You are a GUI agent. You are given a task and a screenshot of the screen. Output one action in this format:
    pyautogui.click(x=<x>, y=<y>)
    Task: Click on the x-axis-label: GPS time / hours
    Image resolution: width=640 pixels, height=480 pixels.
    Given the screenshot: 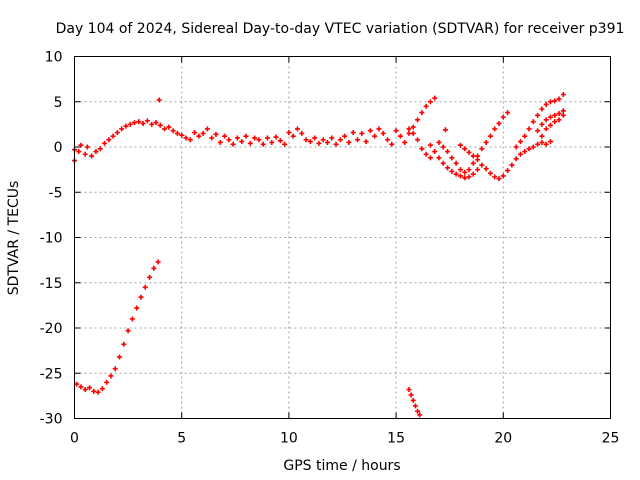 What is the action you would take?
    pyautogui.click(x=341, y=466)
    